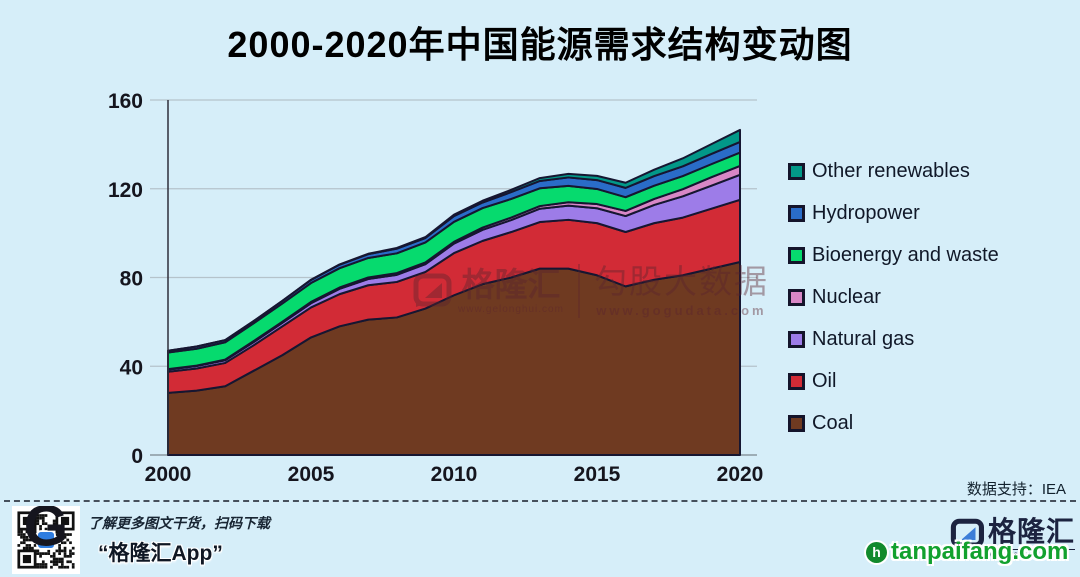 The height and width of the screenshot is (577, 1080). What do you see at coordinates (46, 532) in the screenshot?
I see `svg-text: G` at bounding box center [46, 532].